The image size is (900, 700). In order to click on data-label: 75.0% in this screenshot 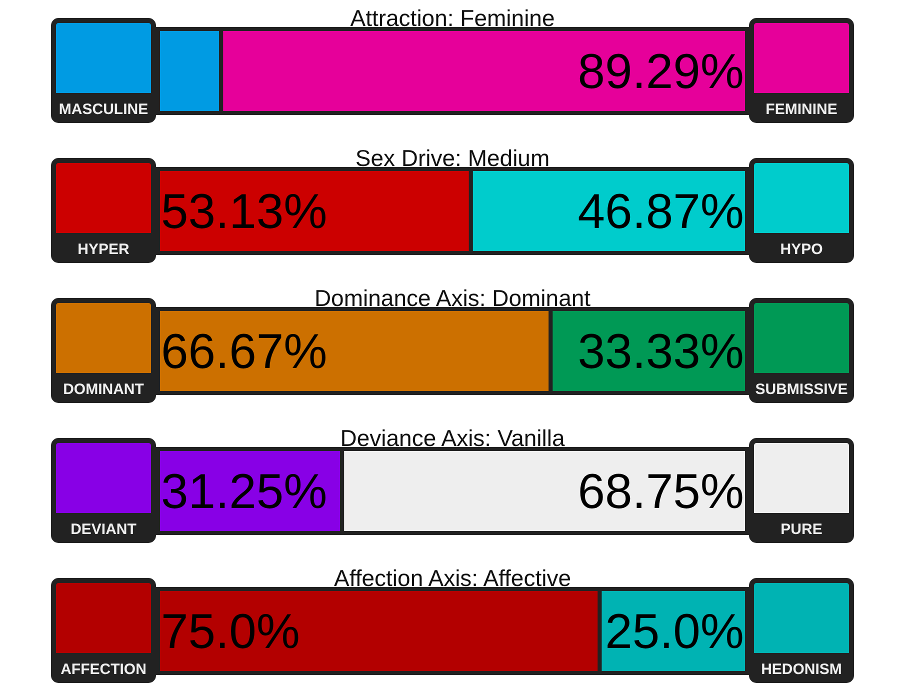, I will do `click(230, 632)`.